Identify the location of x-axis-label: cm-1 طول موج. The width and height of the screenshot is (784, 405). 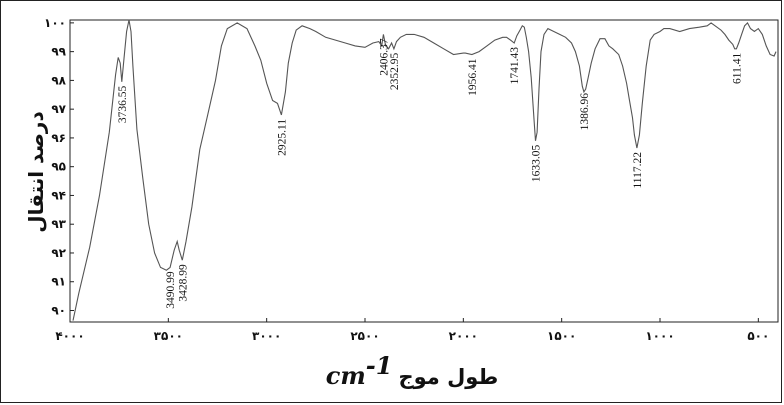
(412, 370).